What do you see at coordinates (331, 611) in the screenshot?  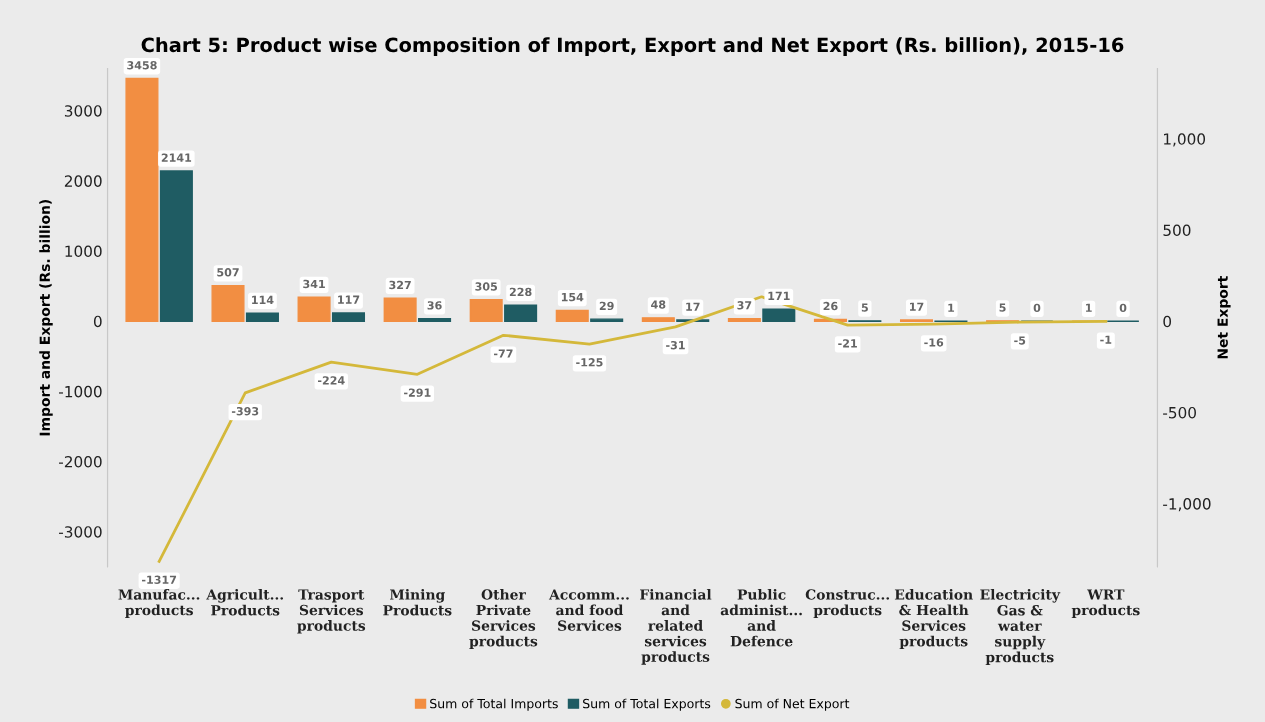 I see `x-tick-label: Trasport Services products` at bounding box center [331, 611].